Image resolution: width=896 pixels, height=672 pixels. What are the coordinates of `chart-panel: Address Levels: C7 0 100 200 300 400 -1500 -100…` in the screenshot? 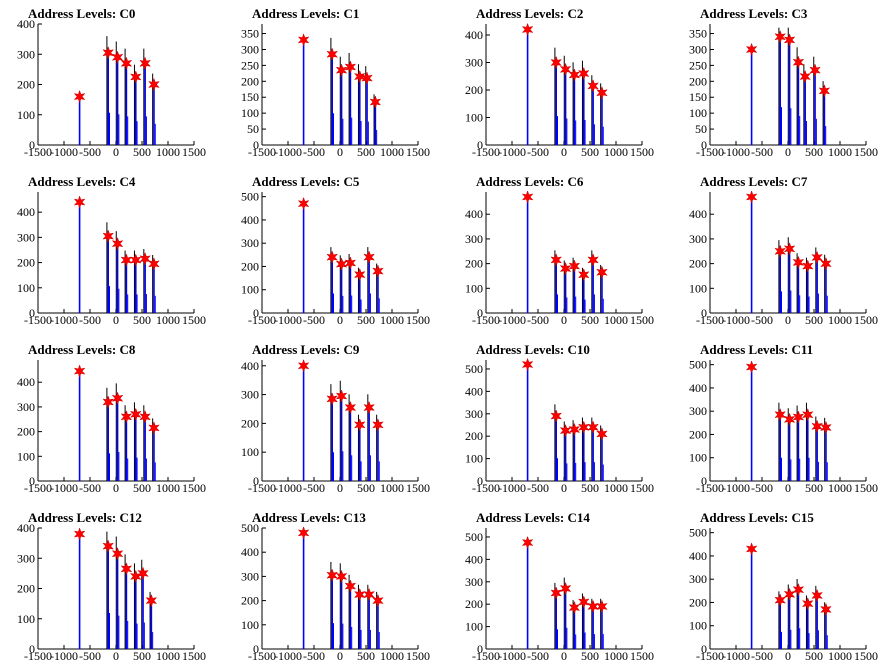 It's located at (784, 252).